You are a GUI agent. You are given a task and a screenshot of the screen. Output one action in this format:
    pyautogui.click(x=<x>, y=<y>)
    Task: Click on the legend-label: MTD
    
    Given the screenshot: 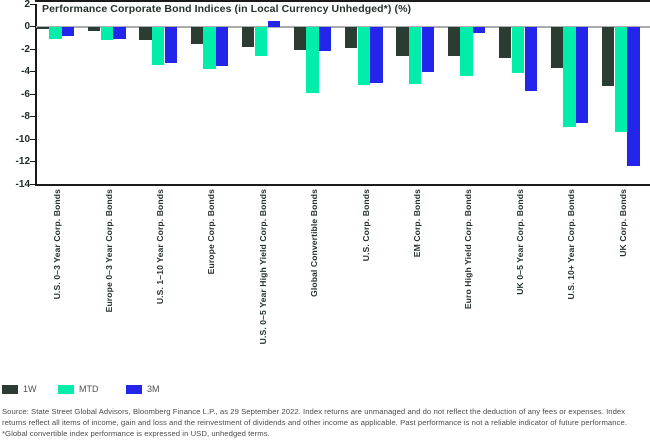 What is the action you would take?
    pyautogui.click(x=89, y=389)
    